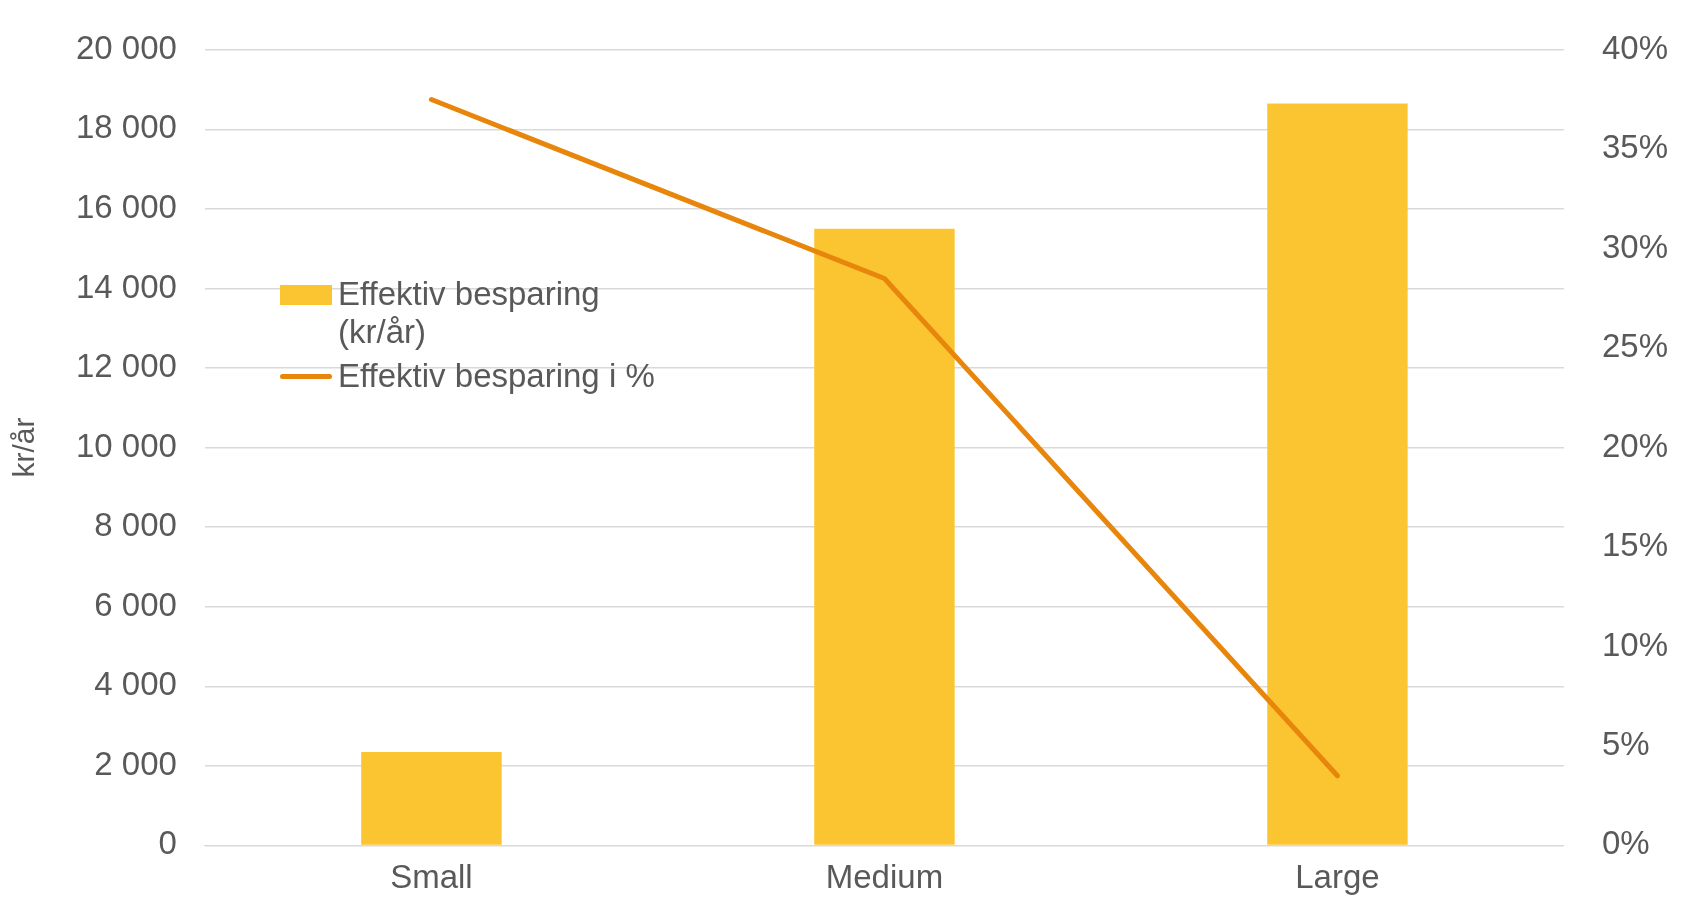 The height and width of the screenshot is (913, 1702). I want to click on y-tick-label: 18 000, so click(126, 127).